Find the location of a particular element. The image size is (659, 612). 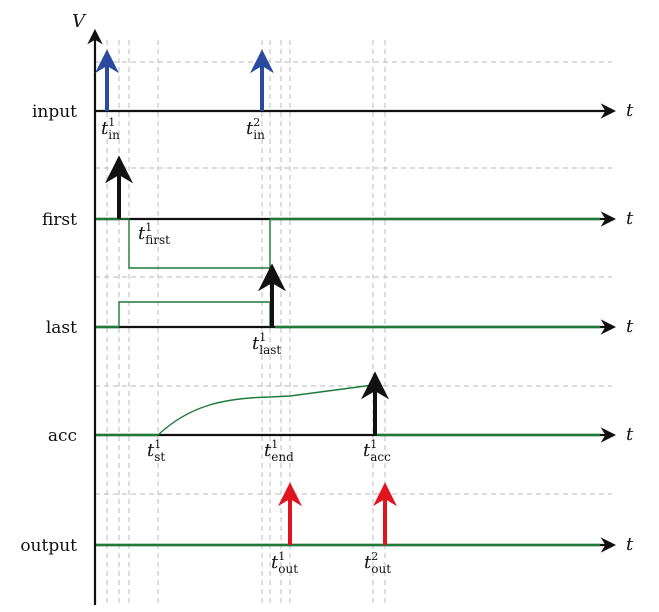

acc-potential-trace is located at coordinates (265, 410).